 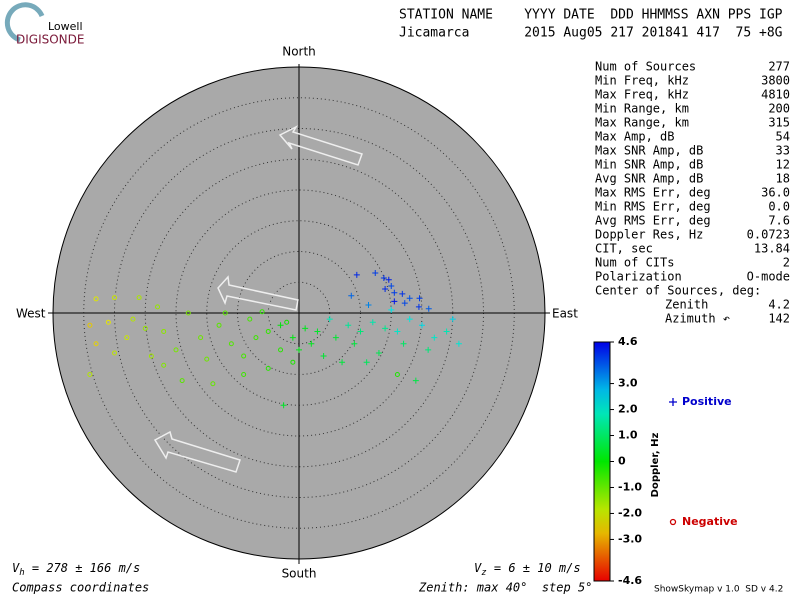 What do you see at coordinates (649, 165) in the screenshot?
I see `stat-label: Min SNR Amp, dB` at bounding box center [649, 165].